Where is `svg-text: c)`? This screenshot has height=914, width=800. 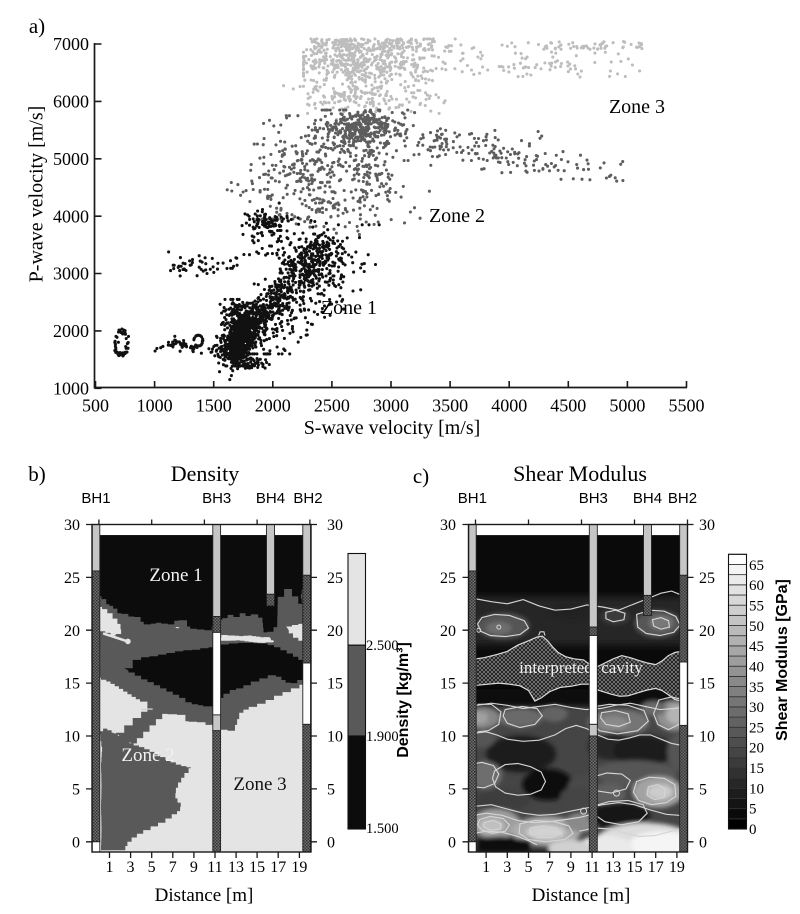 svg-text: c) is located at coordinates (421, 476).